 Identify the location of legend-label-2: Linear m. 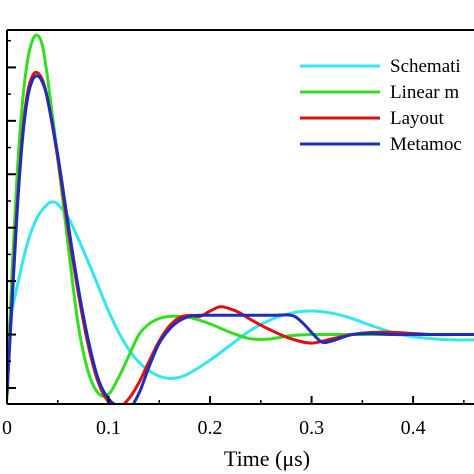
(424, 92).